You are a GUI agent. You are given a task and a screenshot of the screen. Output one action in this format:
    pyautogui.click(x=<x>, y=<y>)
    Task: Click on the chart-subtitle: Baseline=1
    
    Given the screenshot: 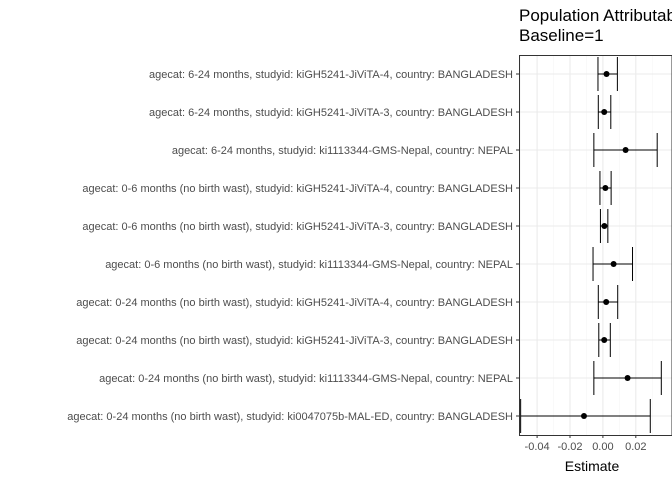 What is the action you would take?
    pyautogui.click(x=561, y=35)
    